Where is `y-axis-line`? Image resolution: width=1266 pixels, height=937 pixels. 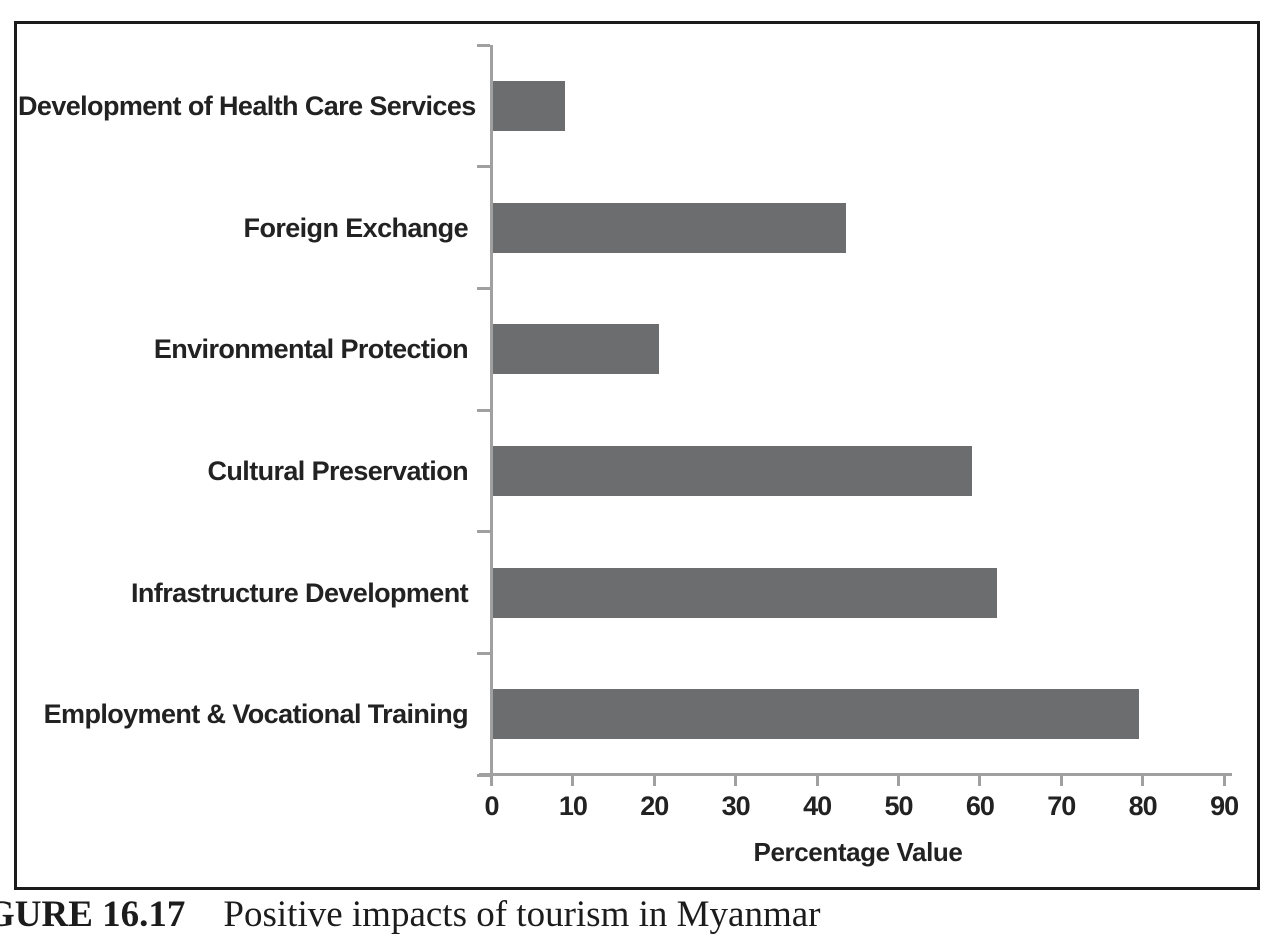 y-axis-line is located at coordinates (491, 410).